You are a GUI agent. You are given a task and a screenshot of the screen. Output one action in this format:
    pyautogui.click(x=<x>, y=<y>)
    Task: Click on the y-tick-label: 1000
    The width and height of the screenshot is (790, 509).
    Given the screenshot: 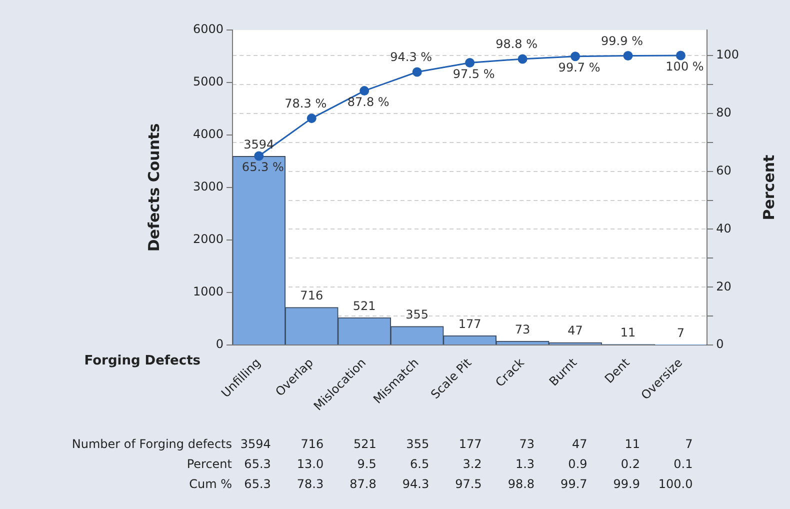 What is the action you would take?
    pyautogui.click(x=208, y=291)
    